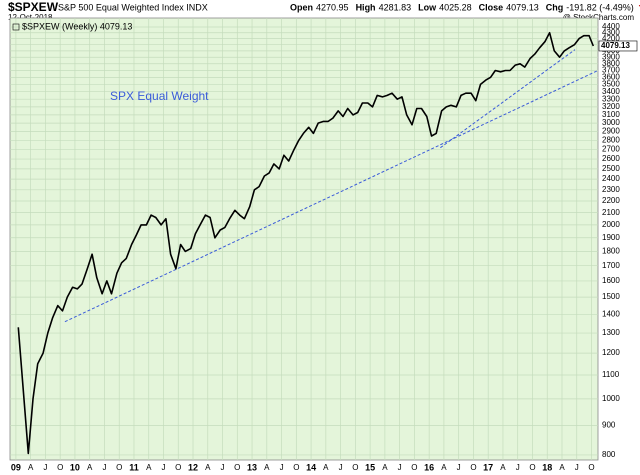  What do you see at coordinates (33, 7) in the screenshot?
I see `chart-title: $SPXEW` at bounding box center [33, 7].